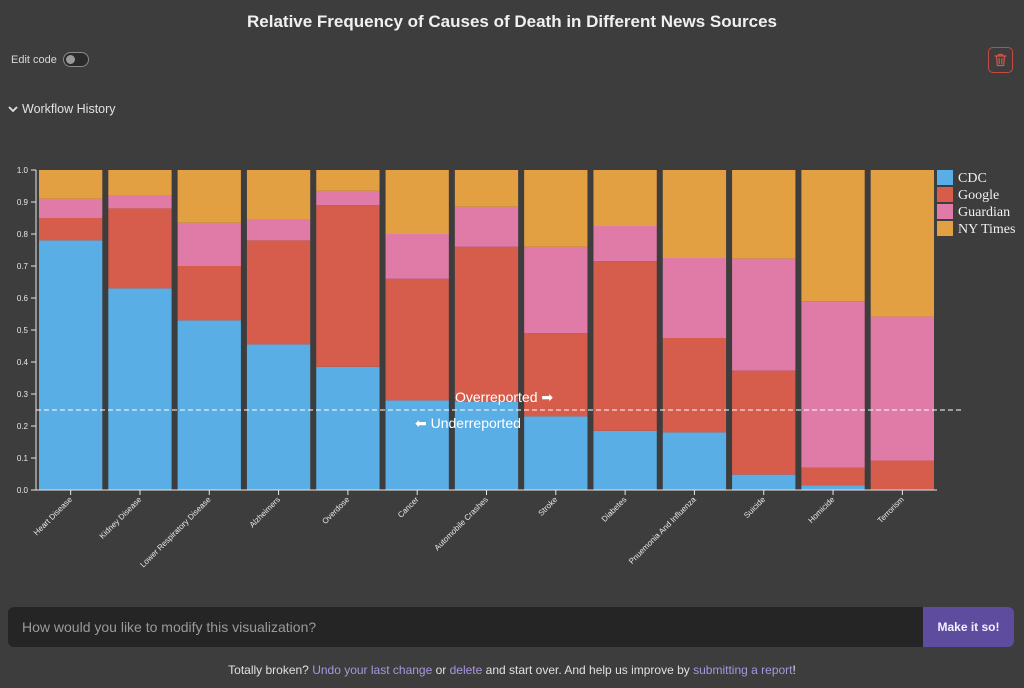  I want to click on trash-icon, so click(1000, 60).